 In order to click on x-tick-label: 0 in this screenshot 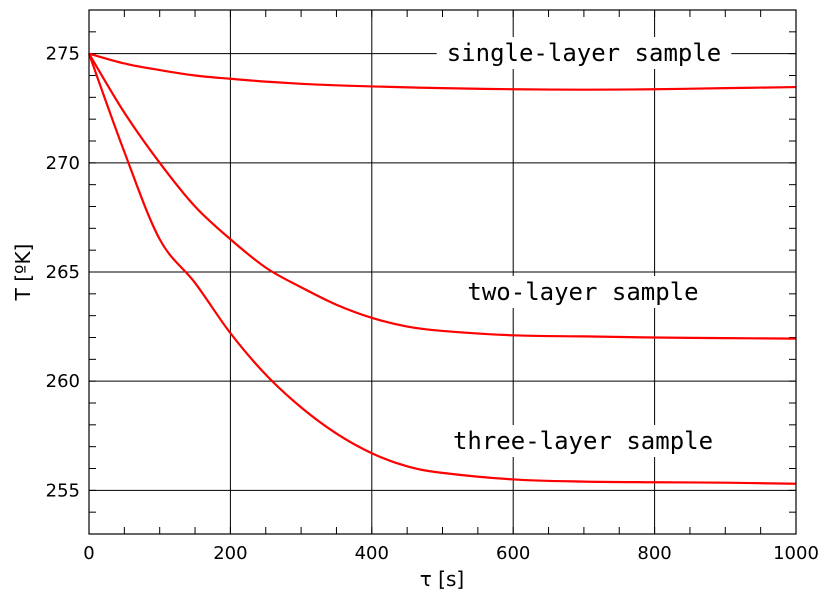, I will do `click(88, 553)`.